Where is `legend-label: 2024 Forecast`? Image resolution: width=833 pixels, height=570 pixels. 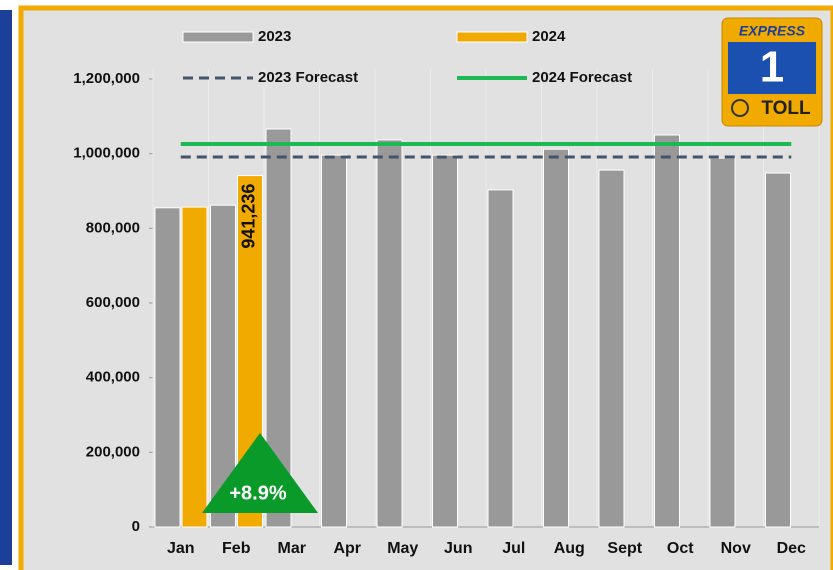
legend-label: 2024 Forecast is located at coordinates (582, 77).